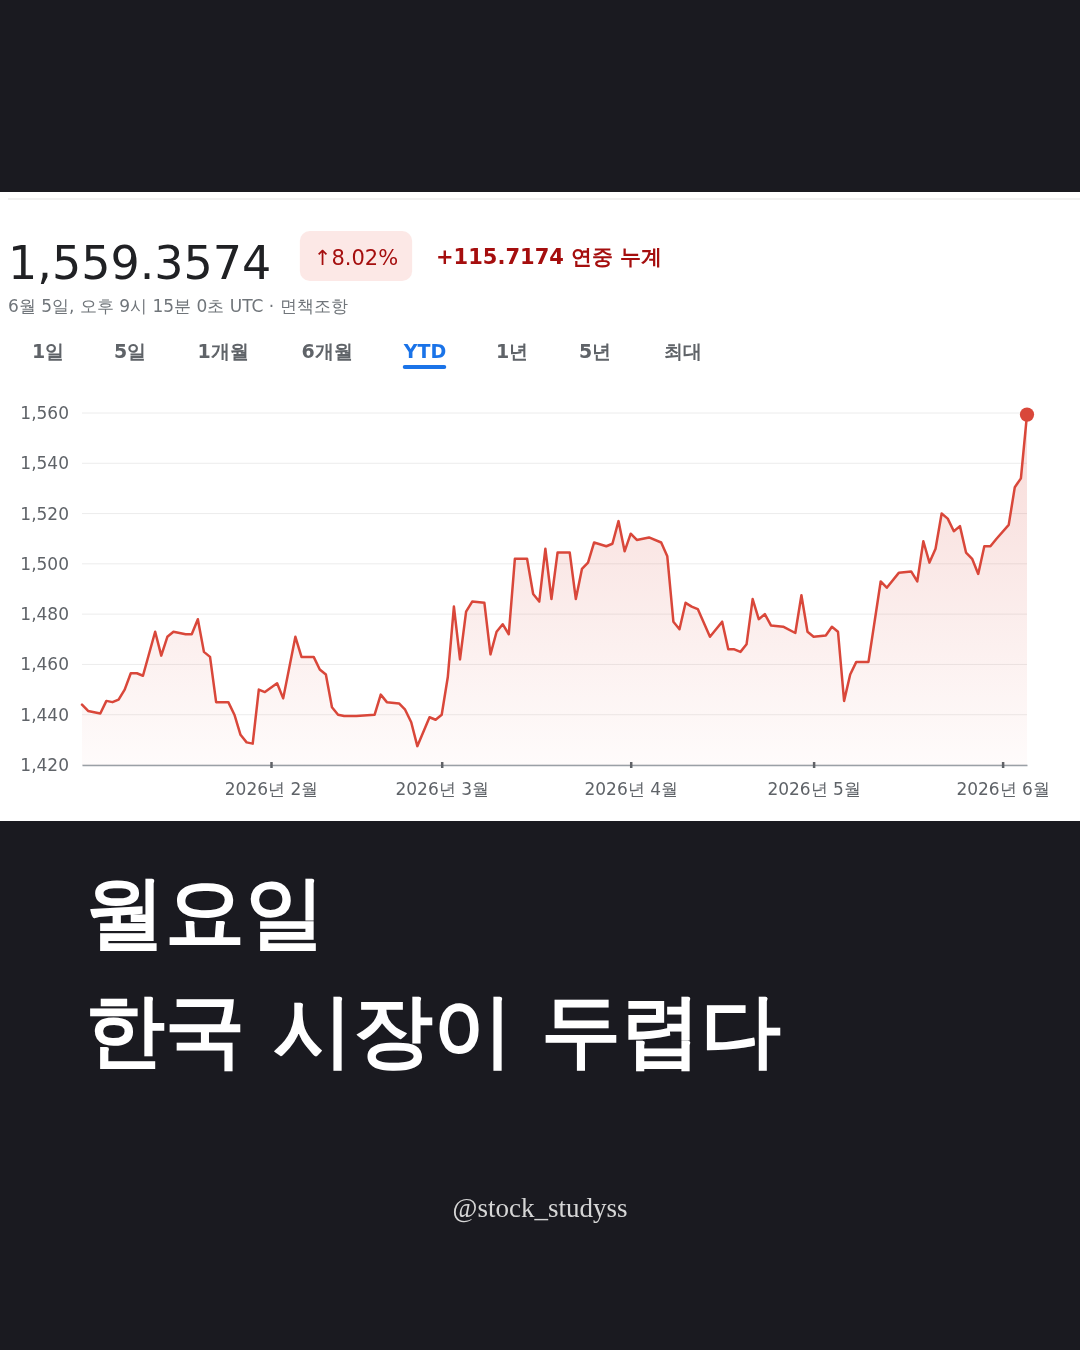 The height and width of the screenshot is (1350, 1080). Describe the element at coordinates (271, 789) in the screenshot. I see `x-tick-label: 2026년 2월` at that location.